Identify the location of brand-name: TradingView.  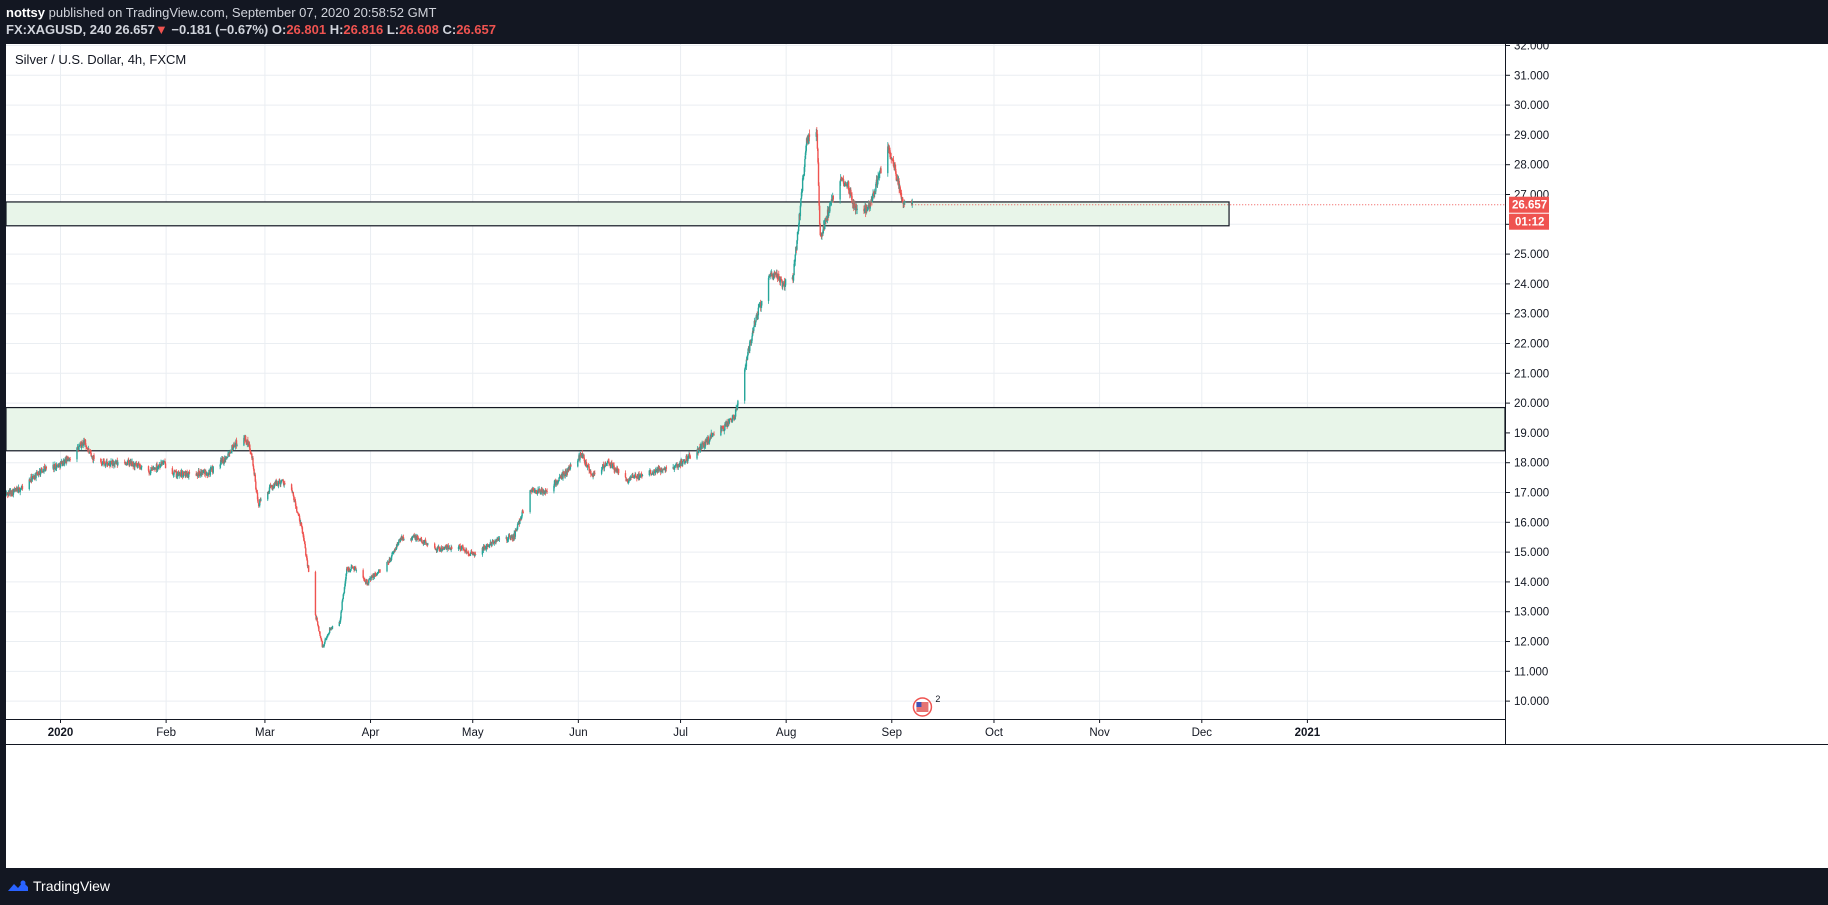
(72, 886).